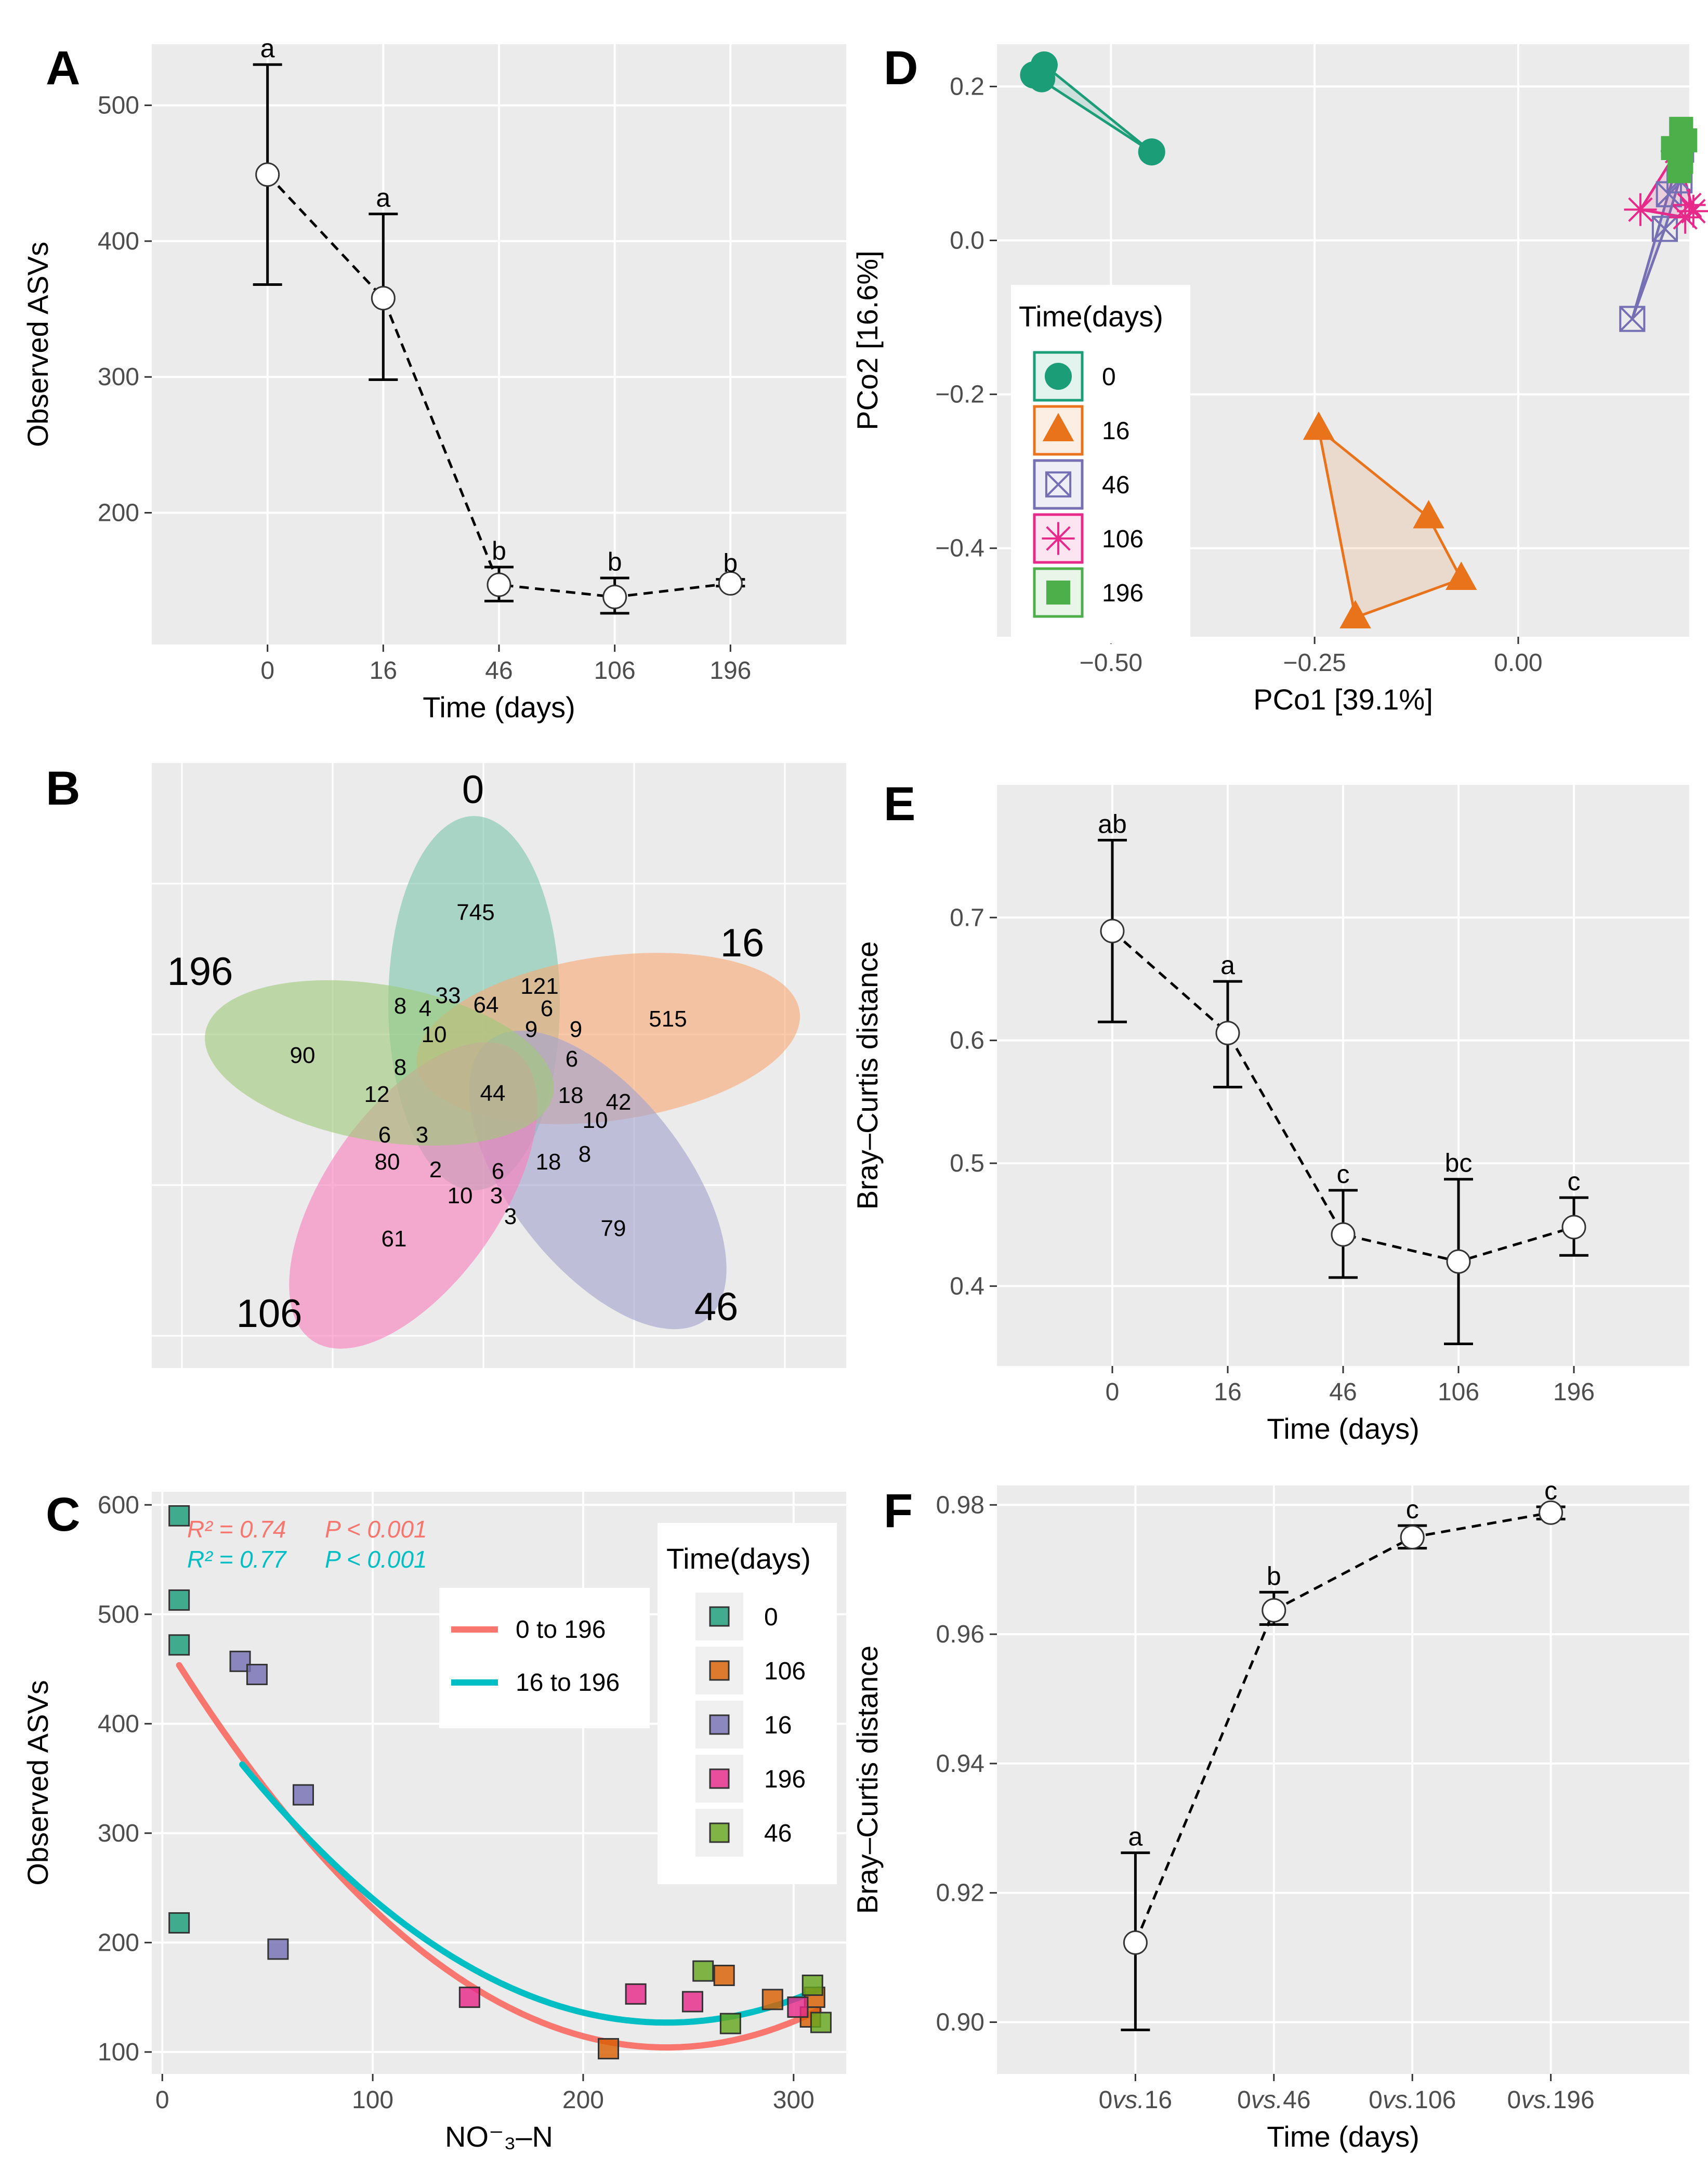 The image size is (1708, 2182). What do you see at coordinates (37, 1782) in the screenshot?
I see `panel-c-yaxis-title: Observed ASVs` at bounding box center [37, 1782].